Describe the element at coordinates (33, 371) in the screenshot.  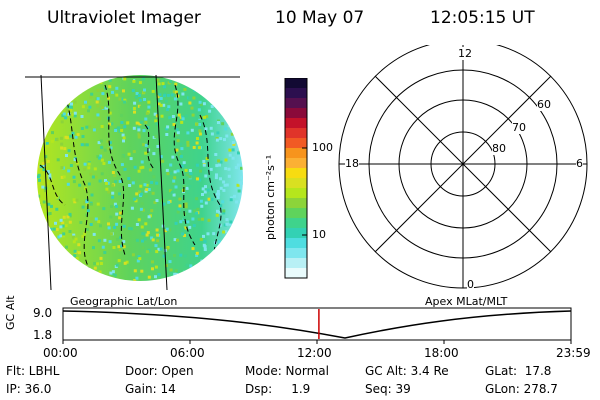
I see `info-filter: Flt: LBHL` at that location.